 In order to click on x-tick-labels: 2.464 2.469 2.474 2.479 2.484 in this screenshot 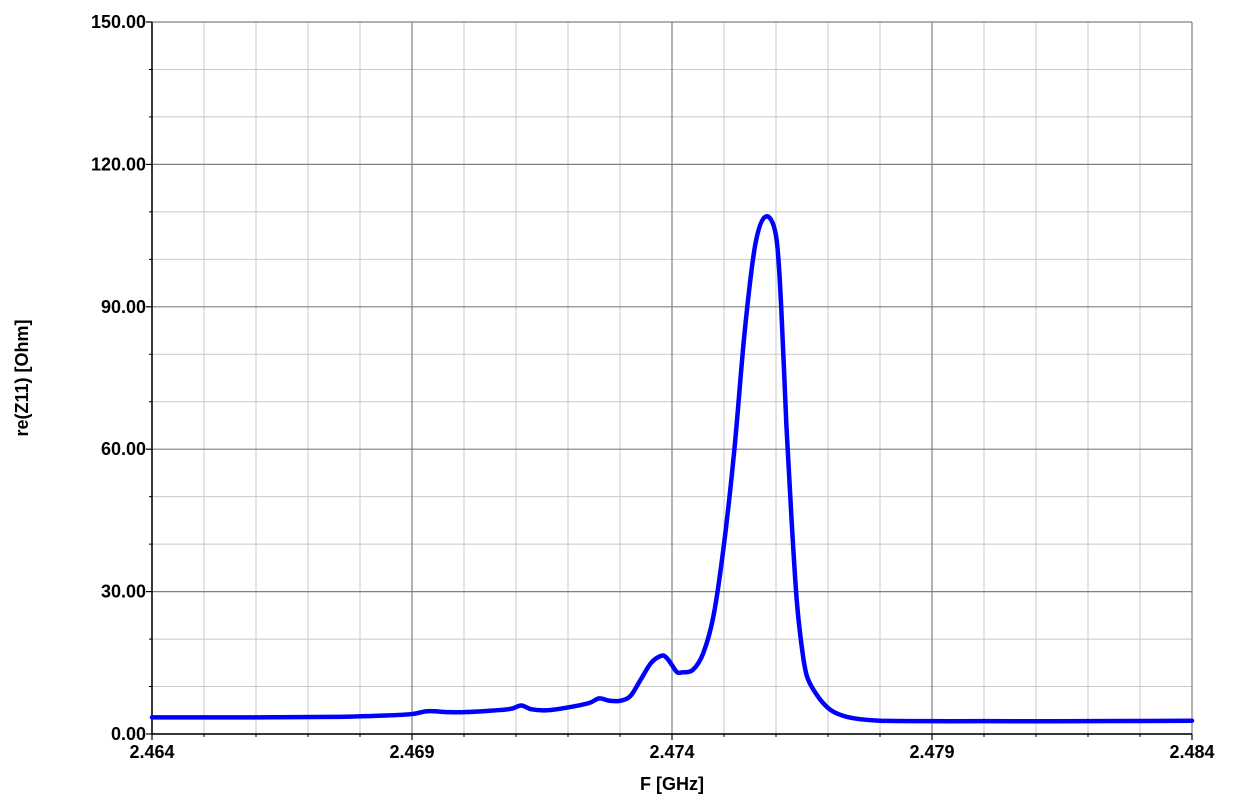, I will do `click(671, 752)`.